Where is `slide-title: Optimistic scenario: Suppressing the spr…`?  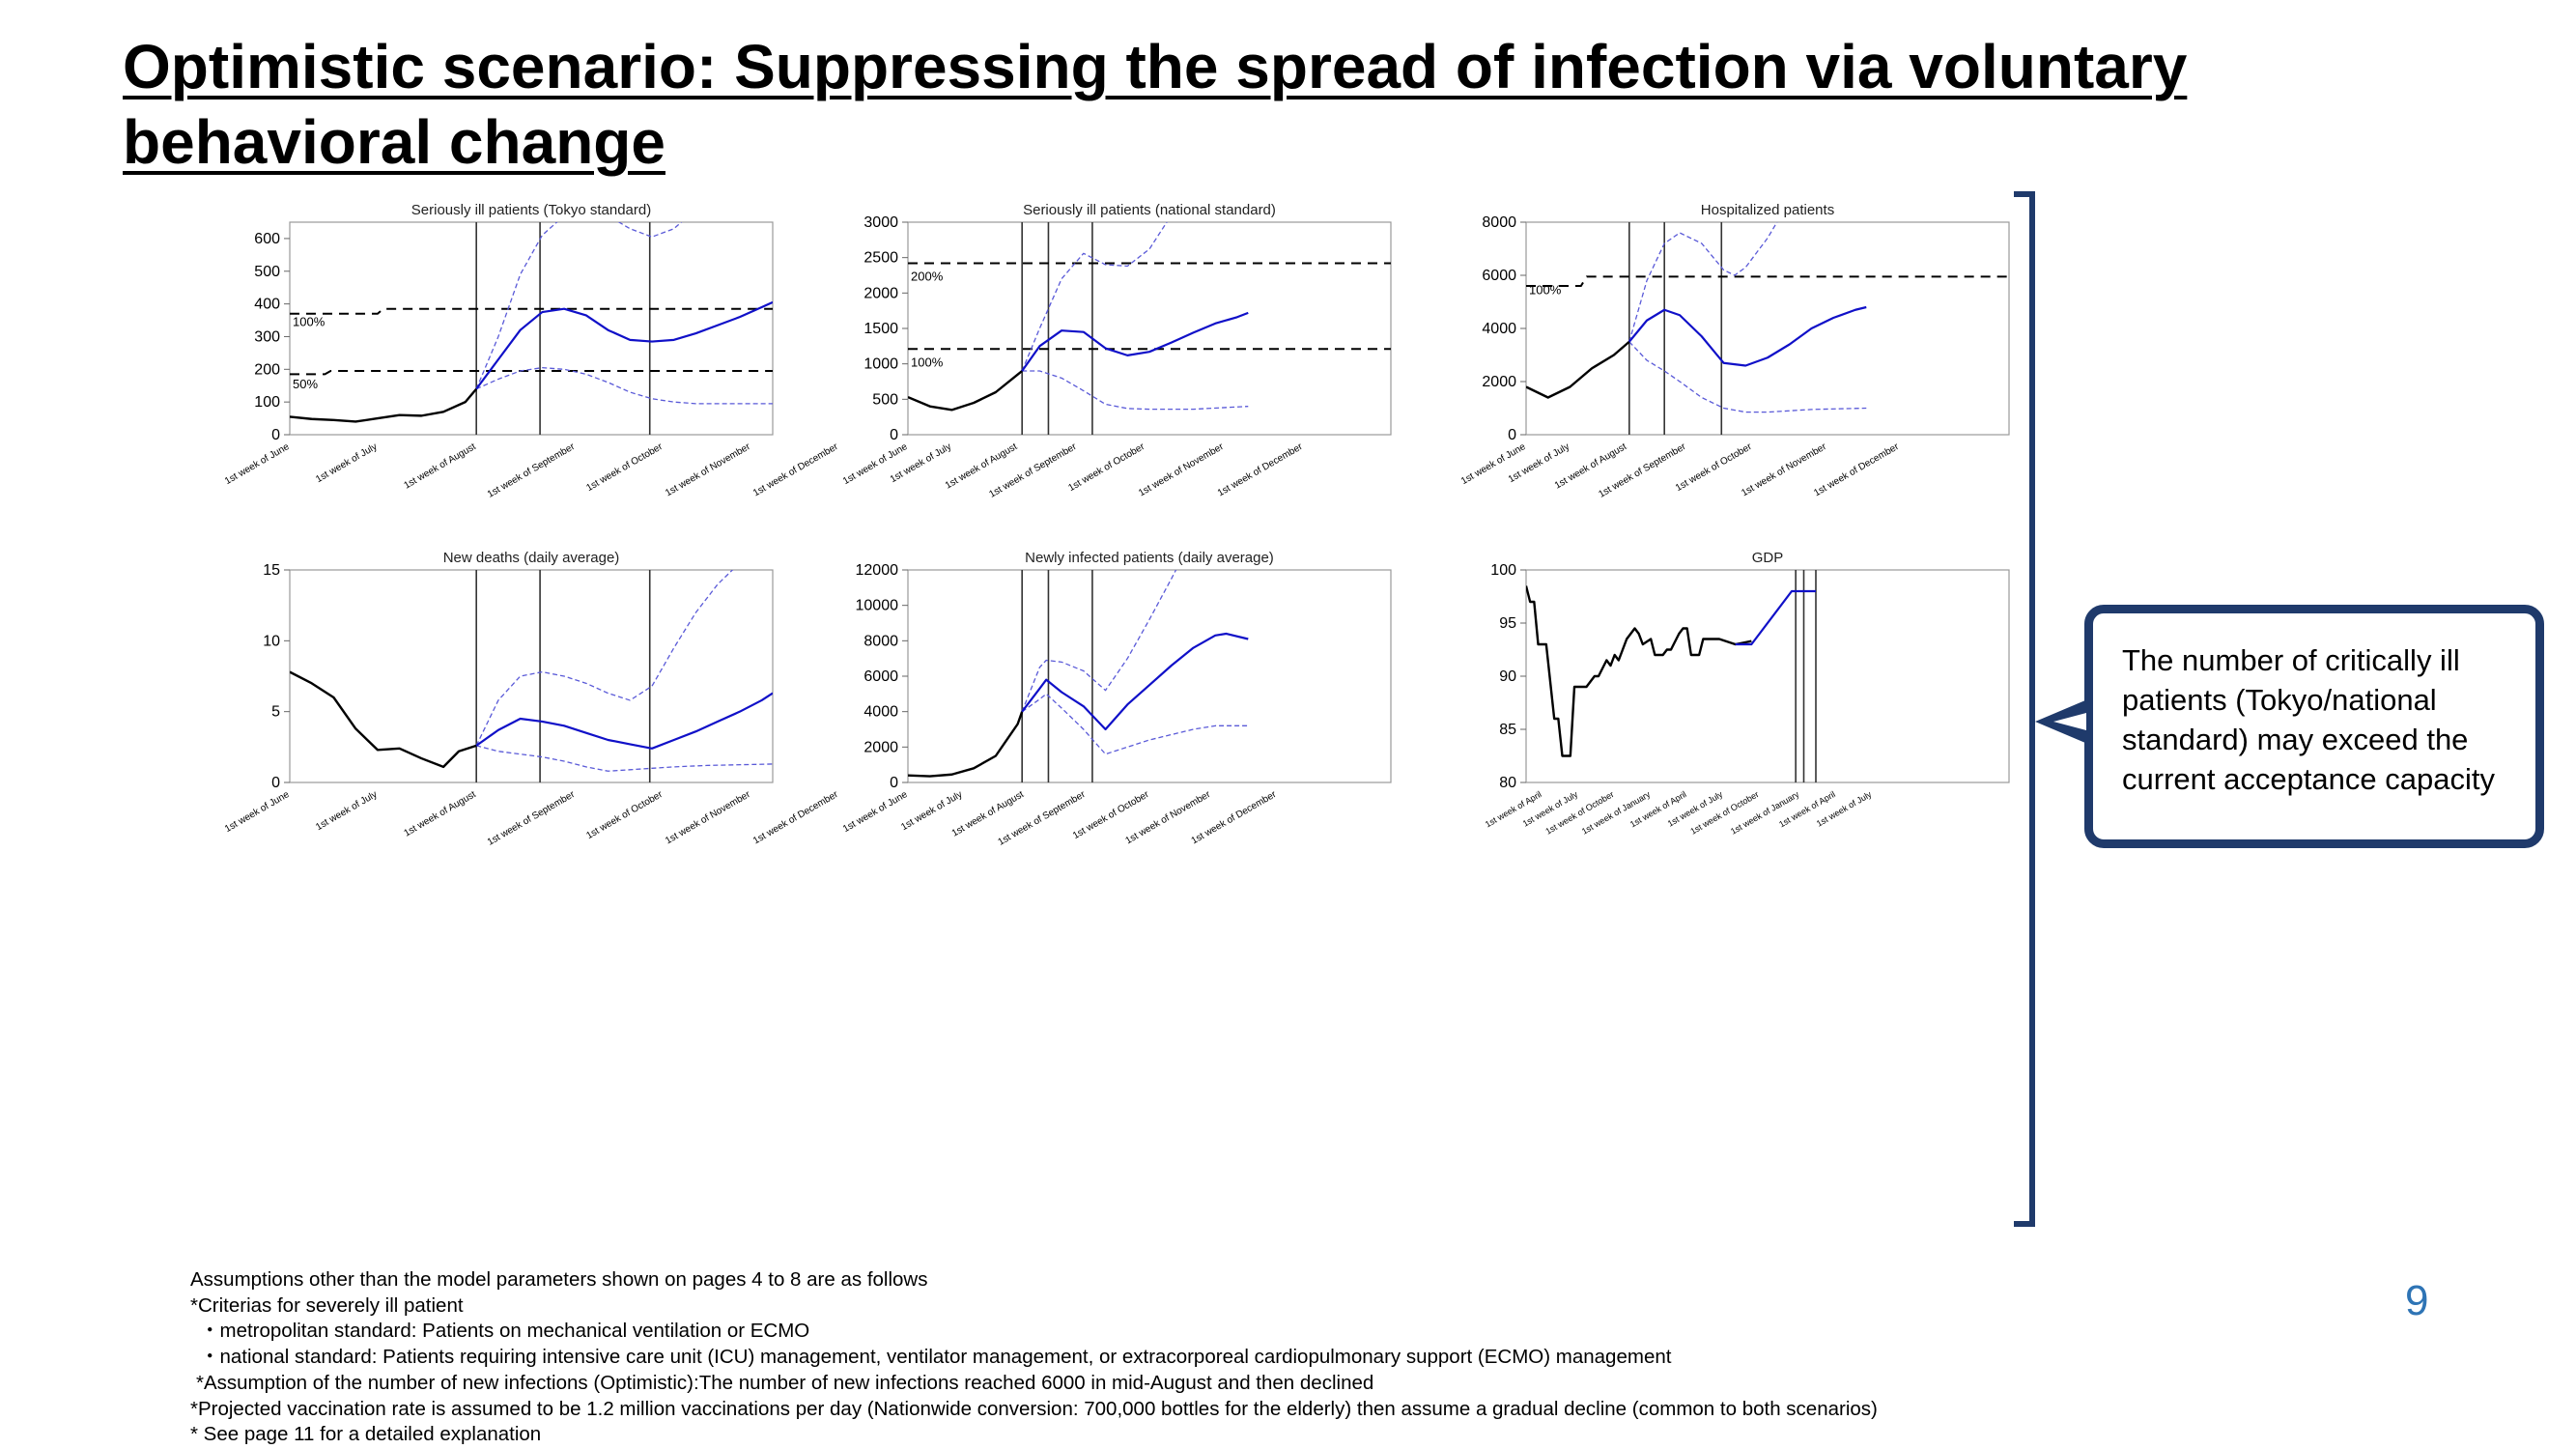
slide-title: Optimistic scenario: Suppressing the spr… is located at coordinates (1155, 104).